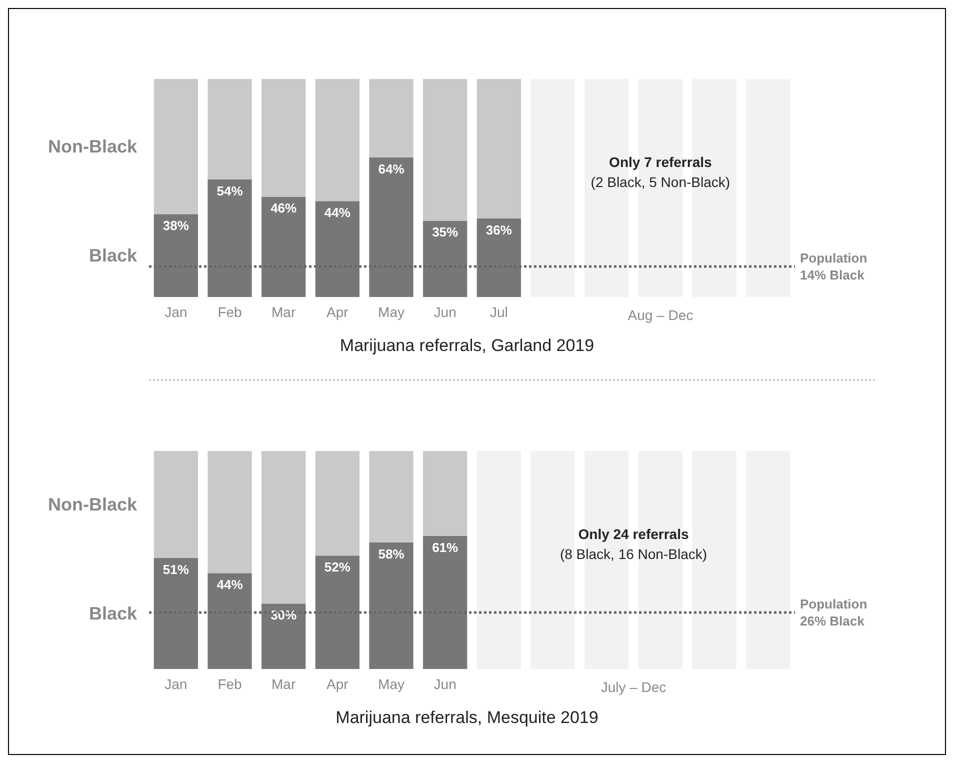  What do you see at coordinates (467, 717) in the screenshot?
I see `text: Marijuana referrals, Mesquite 2019` at bounding box center [467, 717].